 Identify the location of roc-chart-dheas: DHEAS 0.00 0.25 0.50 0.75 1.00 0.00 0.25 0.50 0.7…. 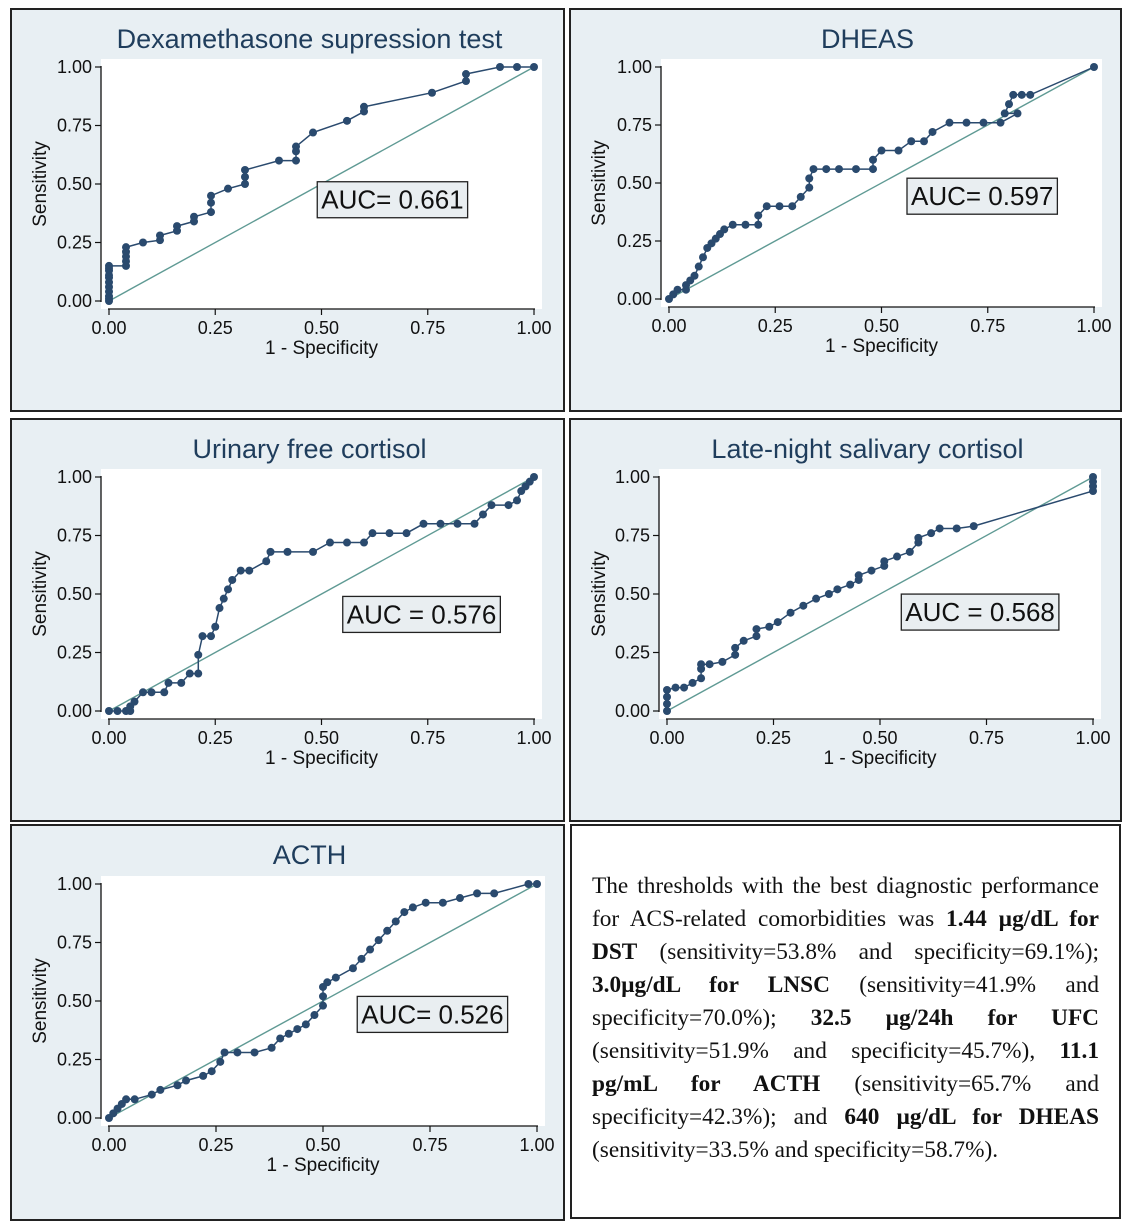
(850, 190).